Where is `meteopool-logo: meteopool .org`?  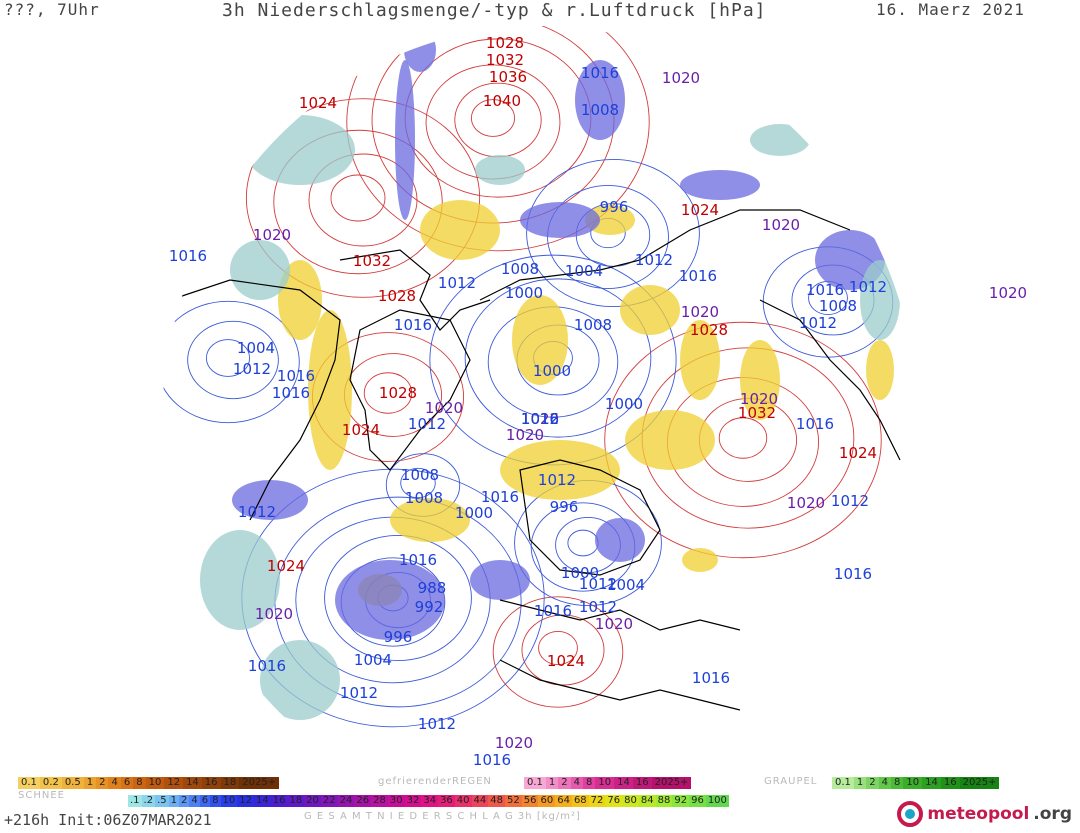
meteopool-logo: meteopool .org is located at coordinates (984, 814).